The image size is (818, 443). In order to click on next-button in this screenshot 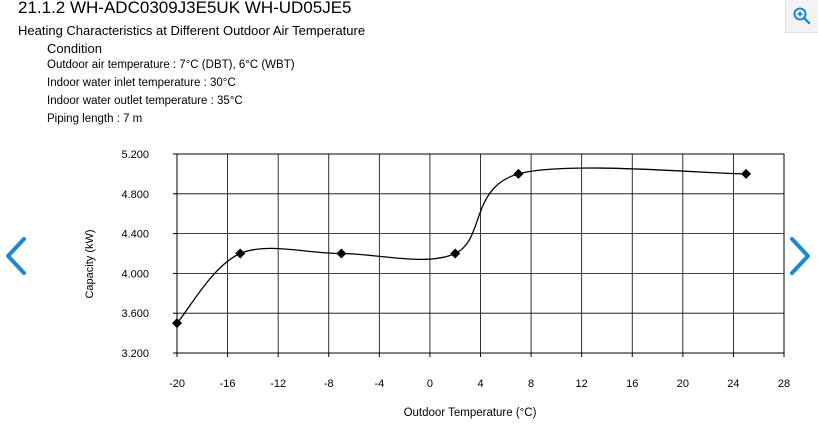, I will do `click(801, 256)`.